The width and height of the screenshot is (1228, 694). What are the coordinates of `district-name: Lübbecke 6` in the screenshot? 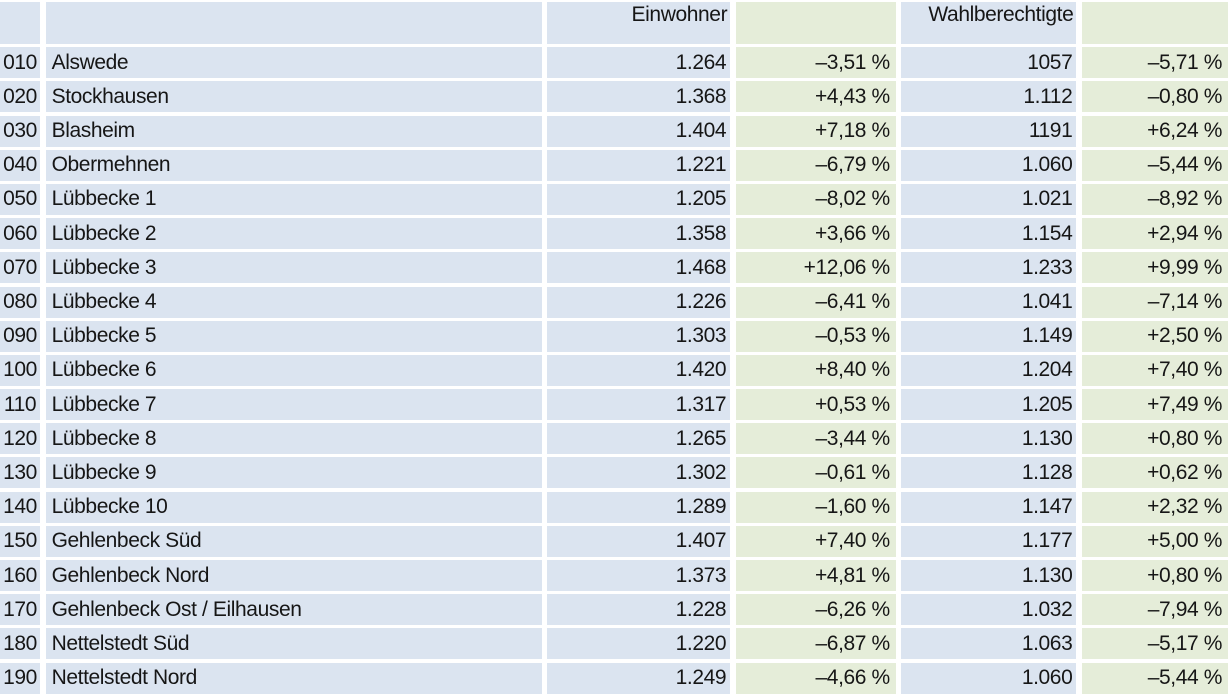 It's located at (293, 370).